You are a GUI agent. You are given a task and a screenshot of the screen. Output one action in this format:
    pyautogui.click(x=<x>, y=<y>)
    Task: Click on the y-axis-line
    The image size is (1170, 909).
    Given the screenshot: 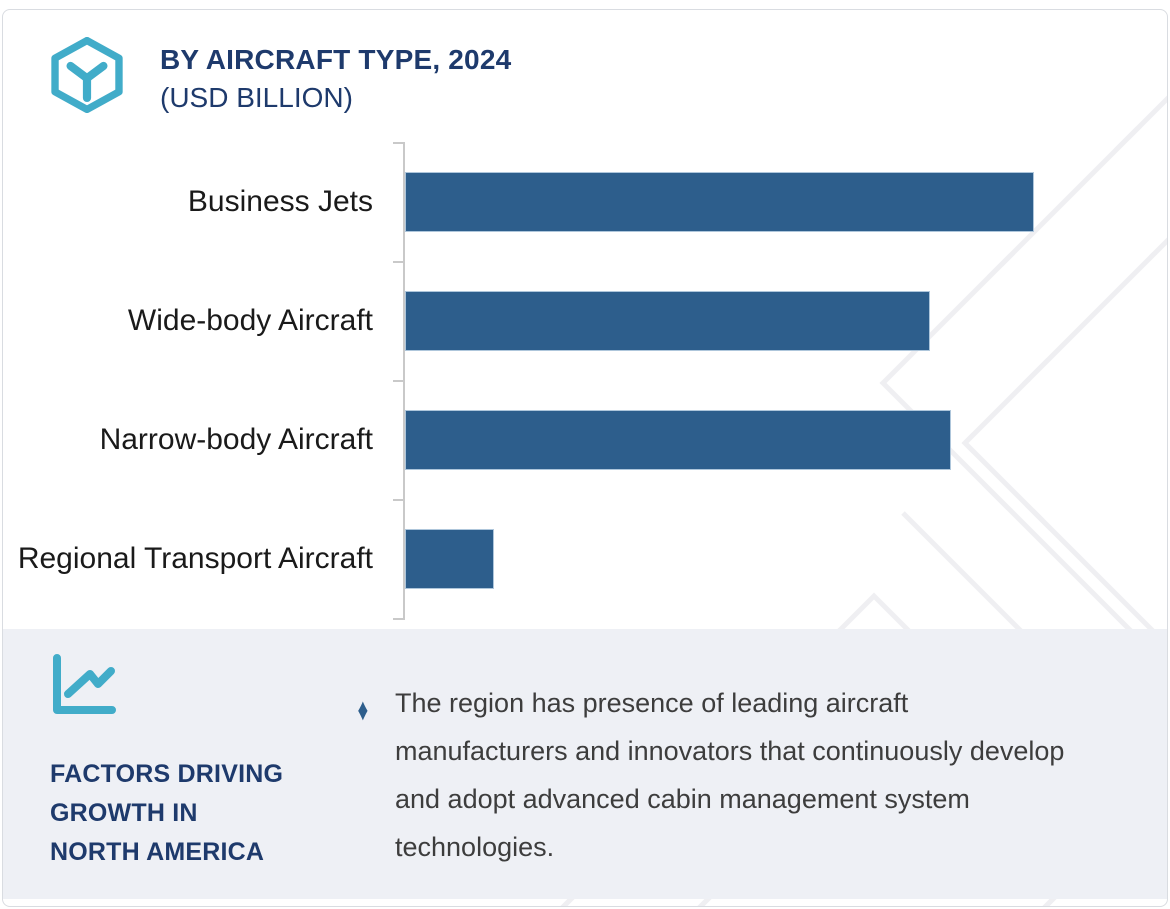 What is the action you would take?
    pyautogui.click(x=404, y=381)
    